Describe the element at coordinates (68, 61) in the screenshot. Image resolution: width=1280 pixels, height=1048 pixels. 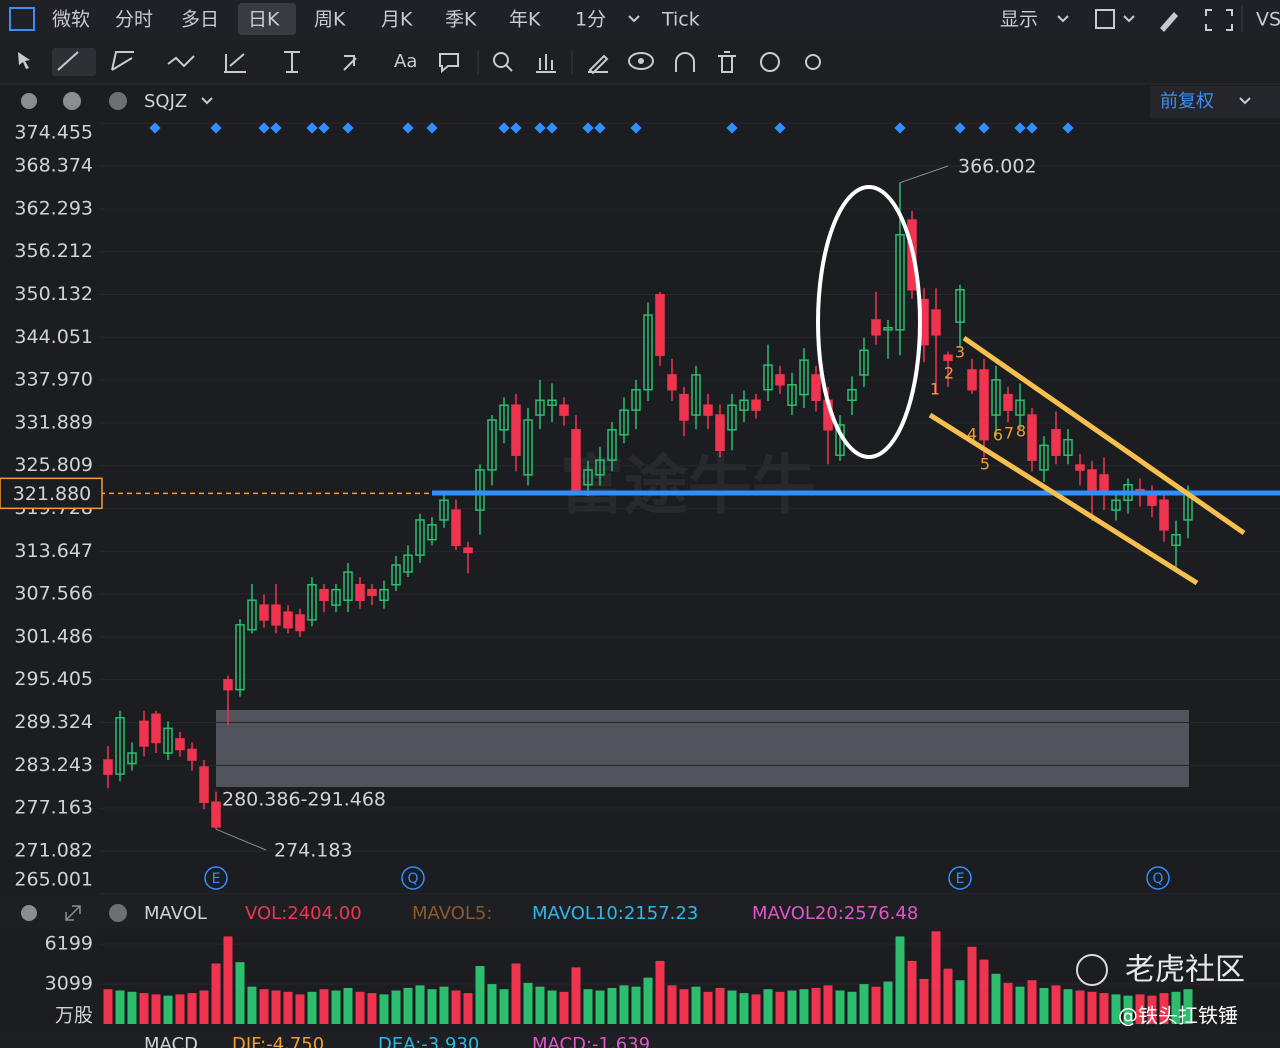
I see `line-tool` at that location.